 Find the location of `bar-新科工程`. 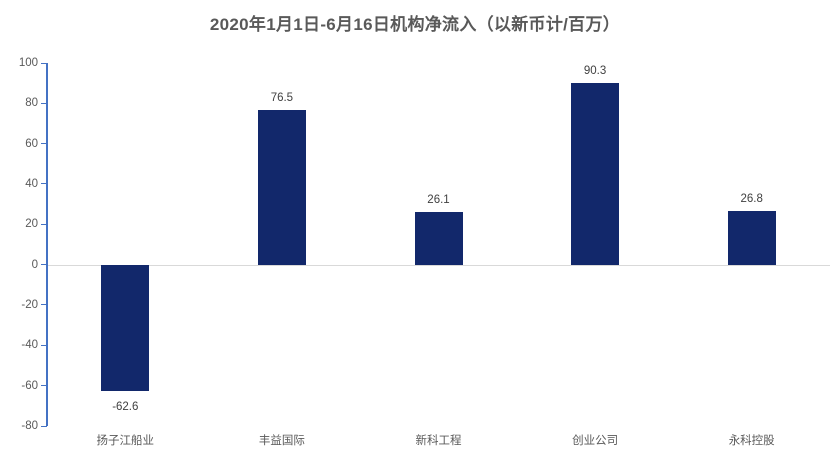

bar-新科工程 is located at coordinates (438, 238).